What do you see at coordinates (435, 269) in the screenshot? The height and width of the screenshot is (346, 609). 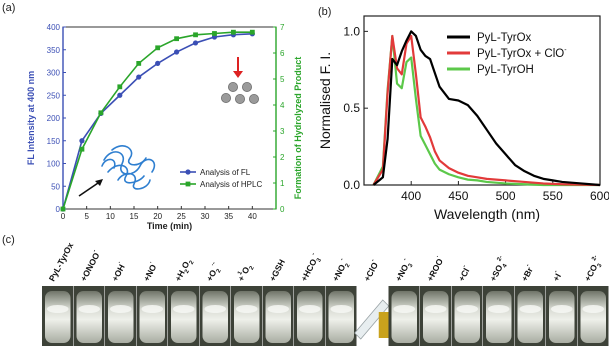 I see `vial-label: +ROO·` at bounding box center [435, 269].